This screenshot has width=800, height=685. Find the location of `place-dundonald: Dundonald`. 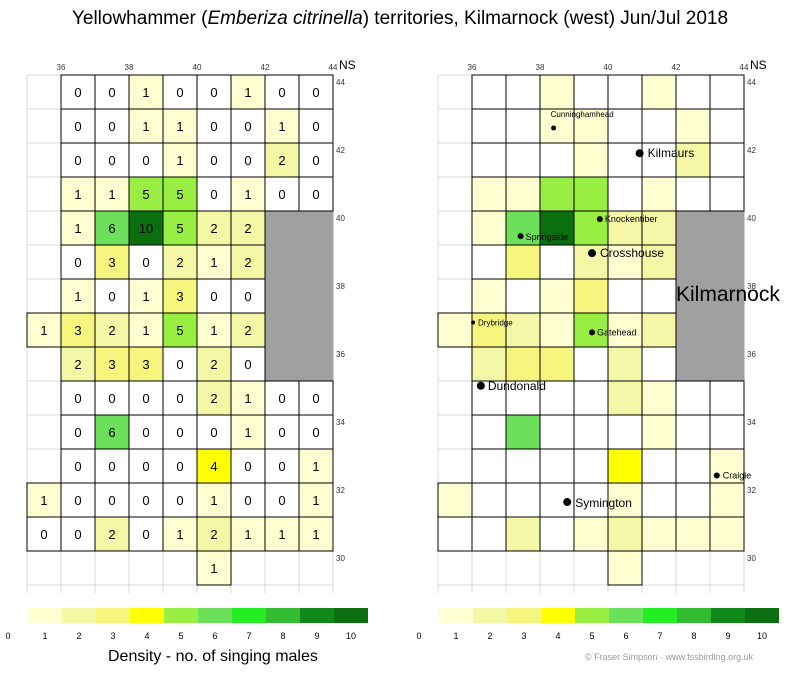

place-dundonald: Dundonald is located at coordinates (511, 386).